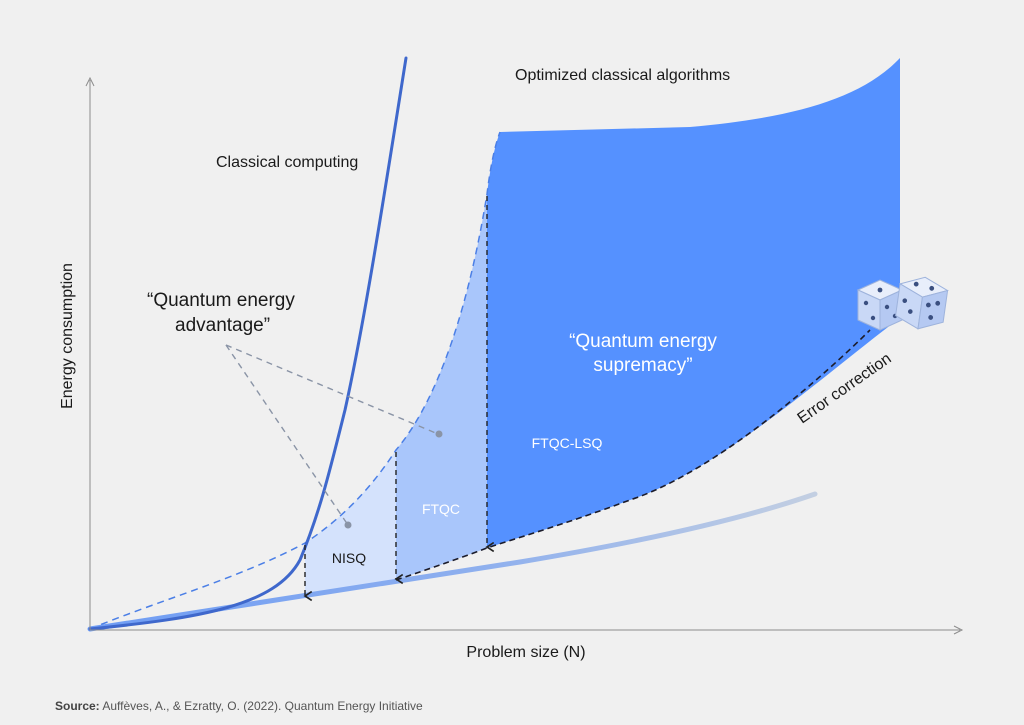 The width and height of the screenshot is (1024, 725). Describe the element at coordinates (441, 387) in the screenshot. I see `ftqc-region` at that location.